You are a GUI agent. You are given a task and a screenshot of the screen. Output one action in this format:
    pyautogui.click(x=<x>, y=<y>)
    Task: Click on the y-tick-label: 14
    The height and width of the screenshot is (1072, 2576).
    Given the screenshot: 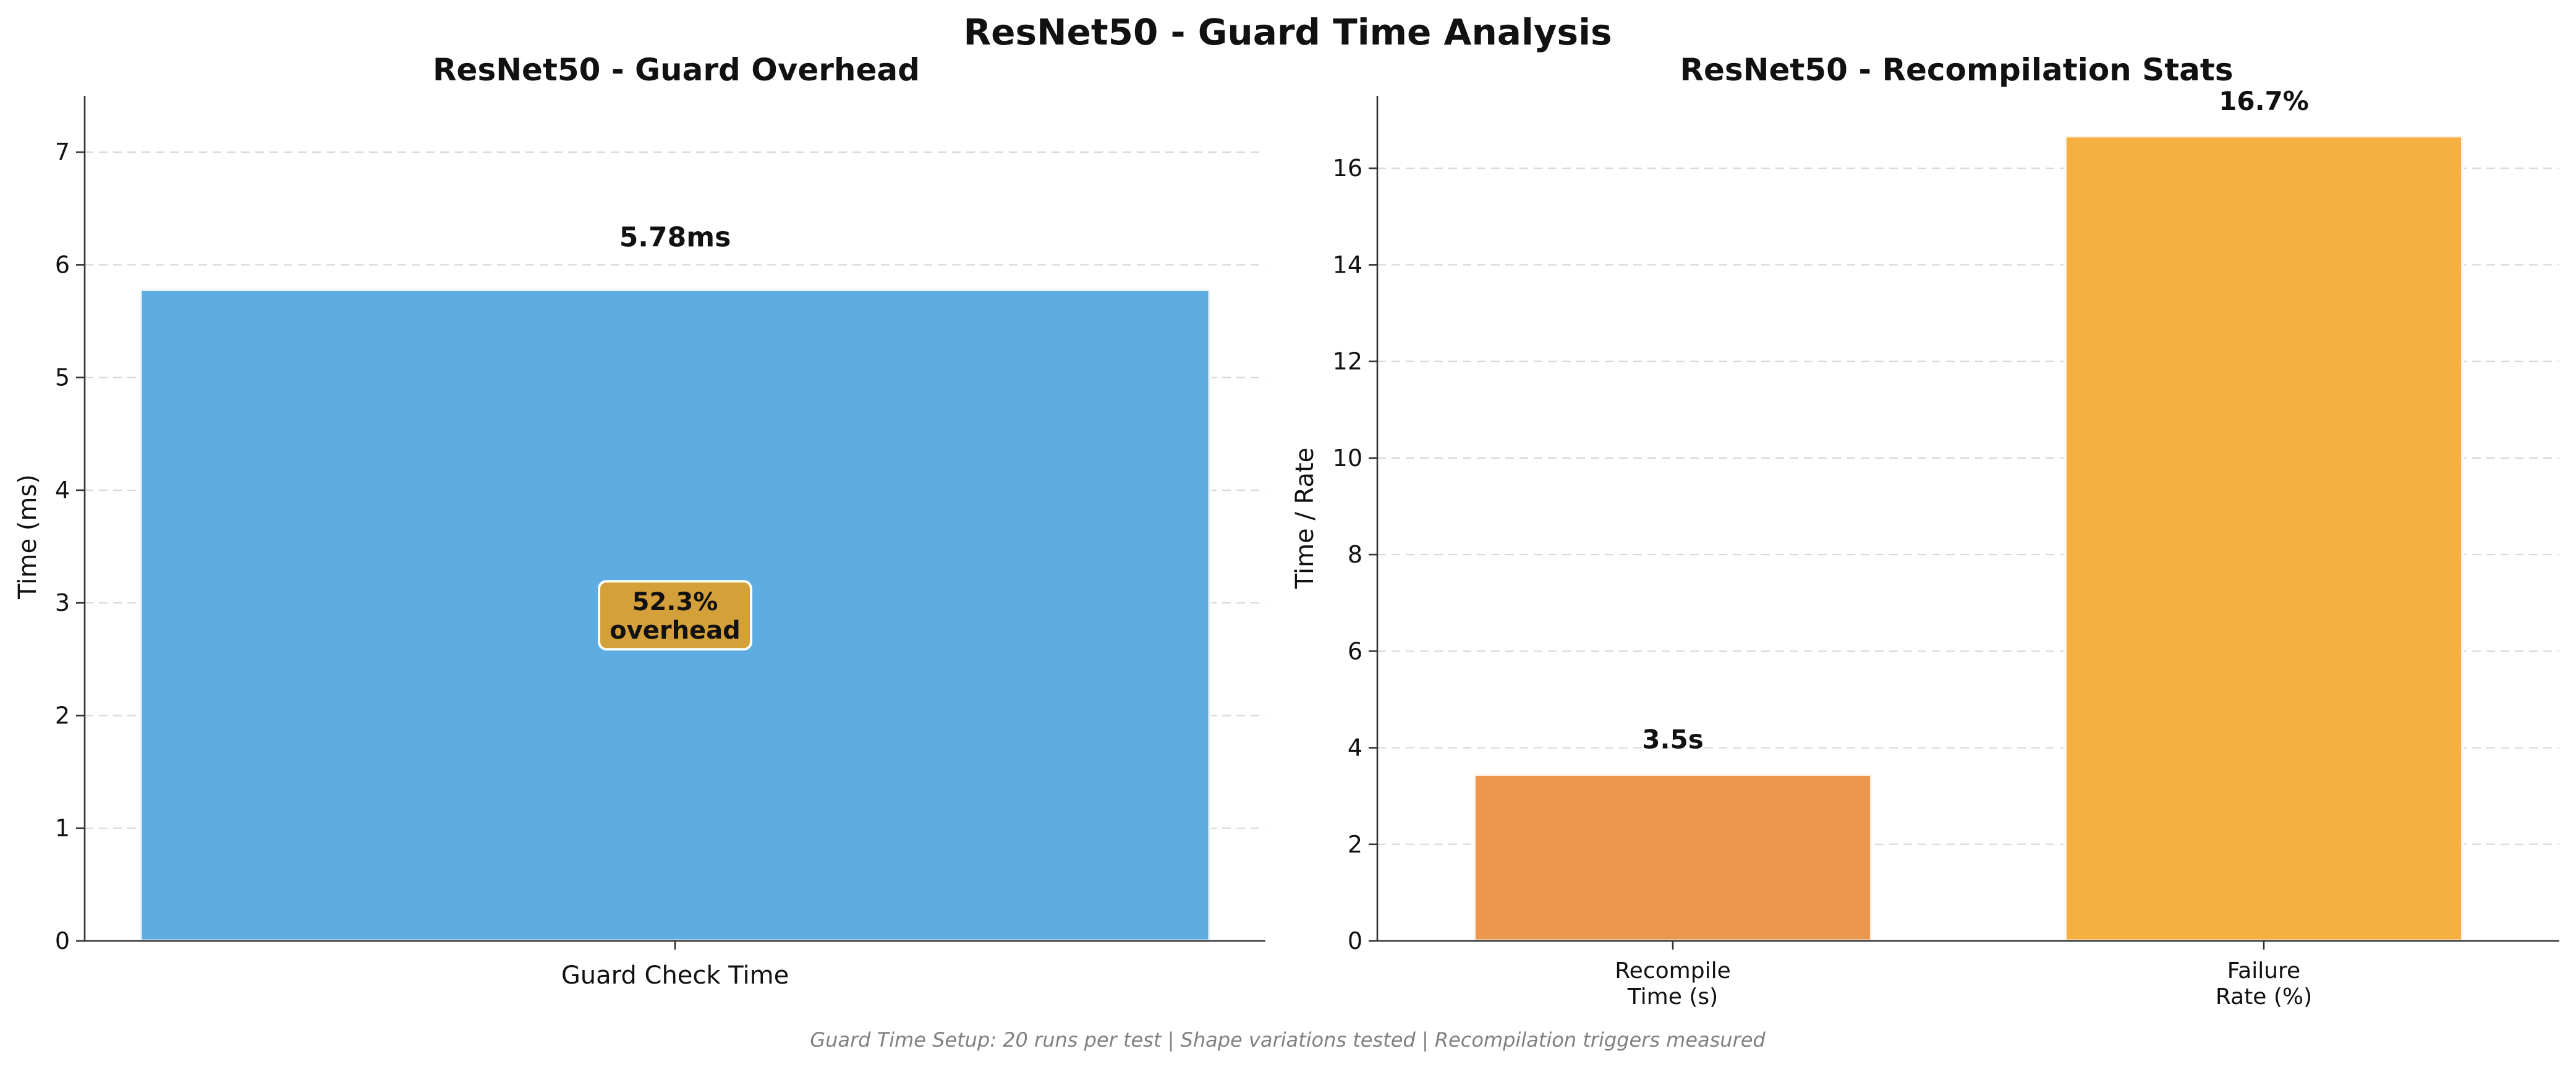 What is the action you would take?
    pyautogui.click(x=1347, y=264)
    